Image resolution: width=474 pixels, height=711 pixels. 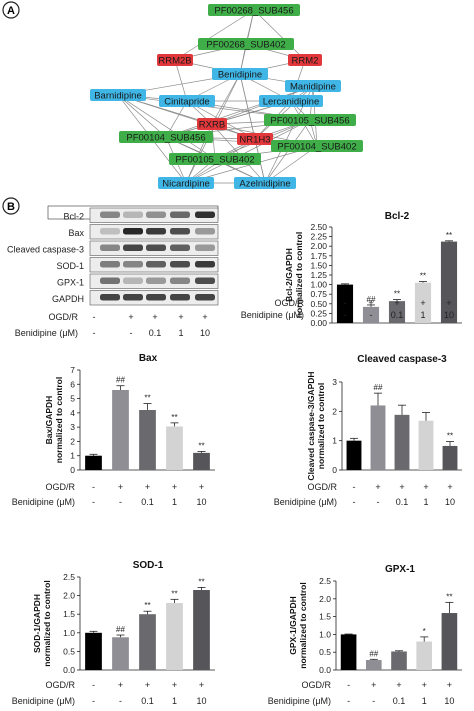 What do you see at coordinates (138, 281) in the screenshot?
I see `blot-row: GPX-1` at bounding box center [138, 281].